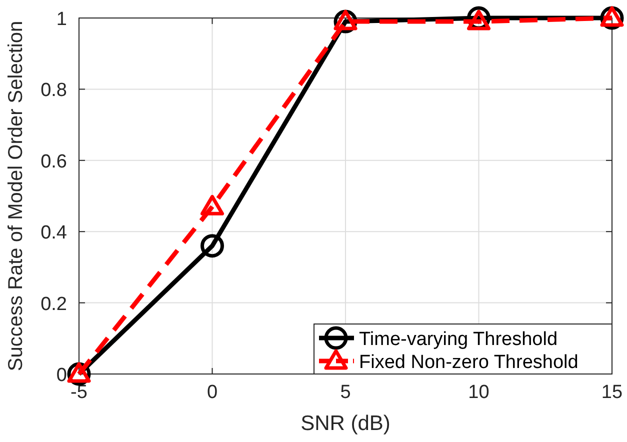 The width and height of the screenshot is (627, 442). I want to click on x-tick-label: 10, so click(479, 392).